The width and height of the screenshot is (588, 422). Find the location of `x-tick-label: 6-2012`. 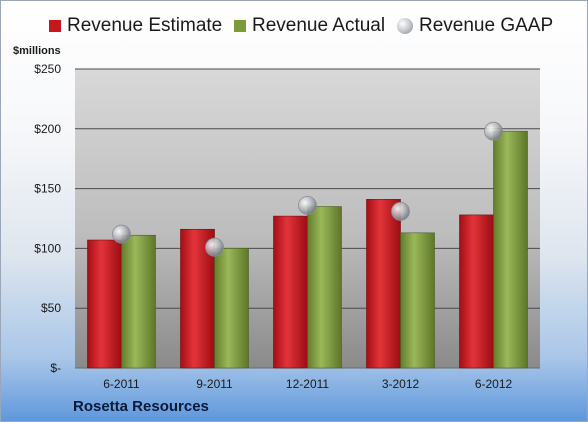

x-tick-label: 6-2012 is located at coordinates (494, 384).